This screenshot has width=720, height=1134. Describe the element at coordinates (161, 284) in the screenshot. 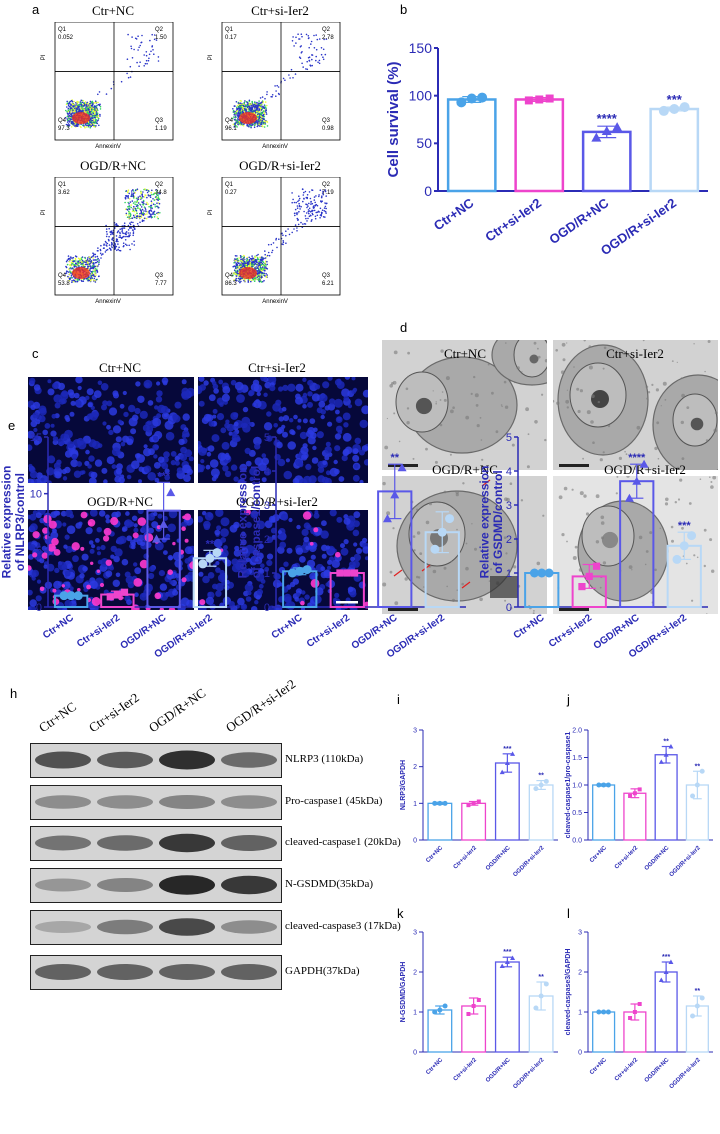

I see `quadrant-value: 7.77` at that location.